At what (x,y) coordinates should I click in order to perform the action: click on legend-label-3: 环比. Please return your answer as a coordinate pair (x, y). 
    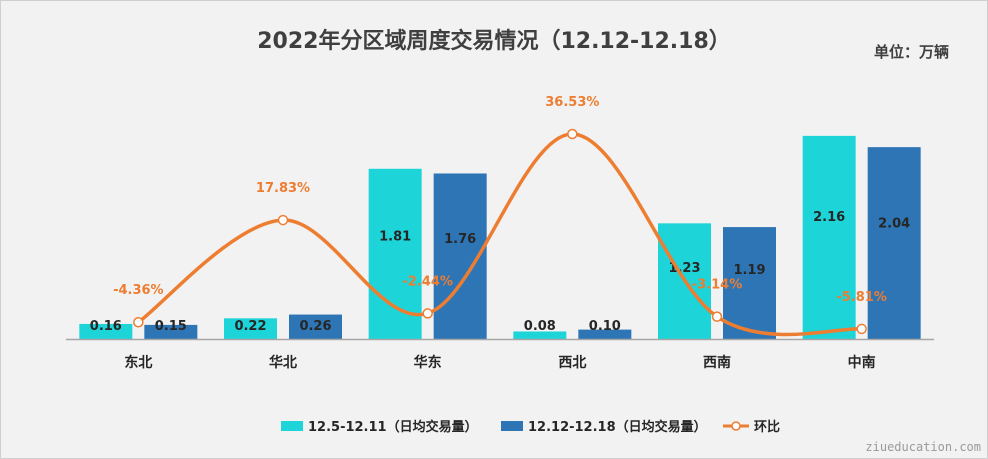
    Looking at the image, I should click on (767, 427).